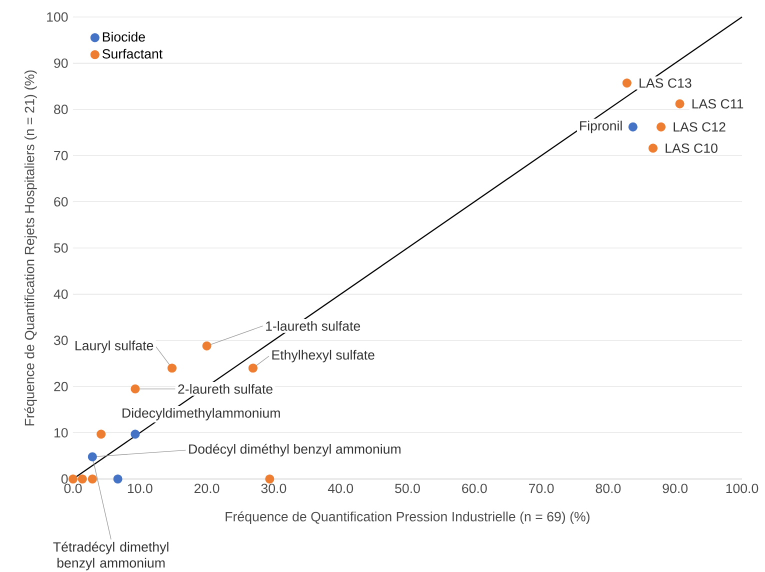 Image resolution: width=765 pixels, height=572 pixels. What do you see at coordinates (474, 488) in the screenshot?
I see `x-tick-label: 60.0` at bounding box center [474, 488].